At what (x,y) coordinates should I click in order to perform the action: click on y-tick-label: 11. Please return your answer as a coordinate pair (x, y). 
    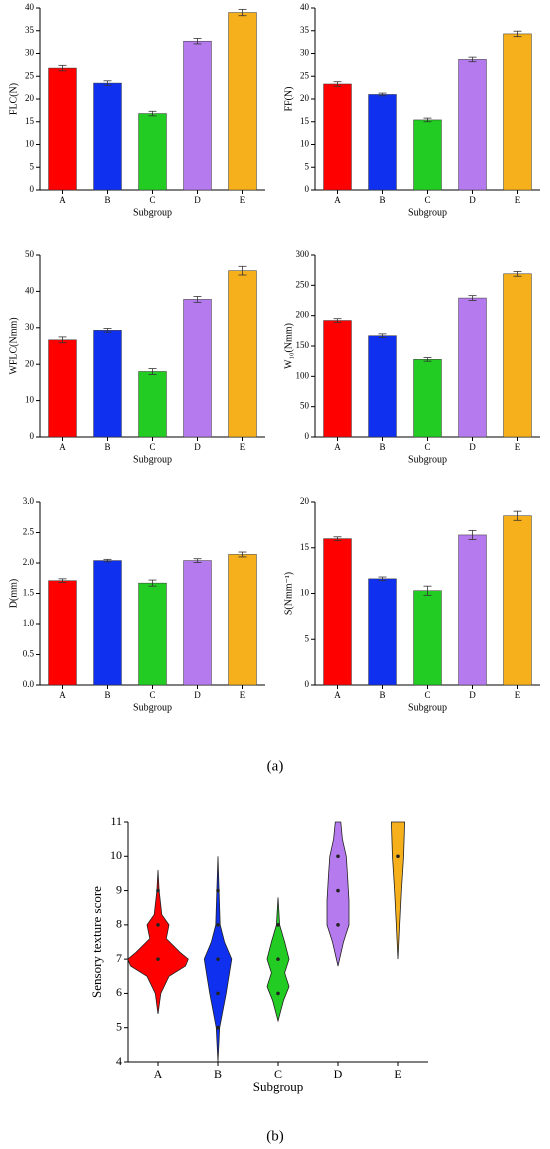
    Looking at the image, I should click on (116, 821).